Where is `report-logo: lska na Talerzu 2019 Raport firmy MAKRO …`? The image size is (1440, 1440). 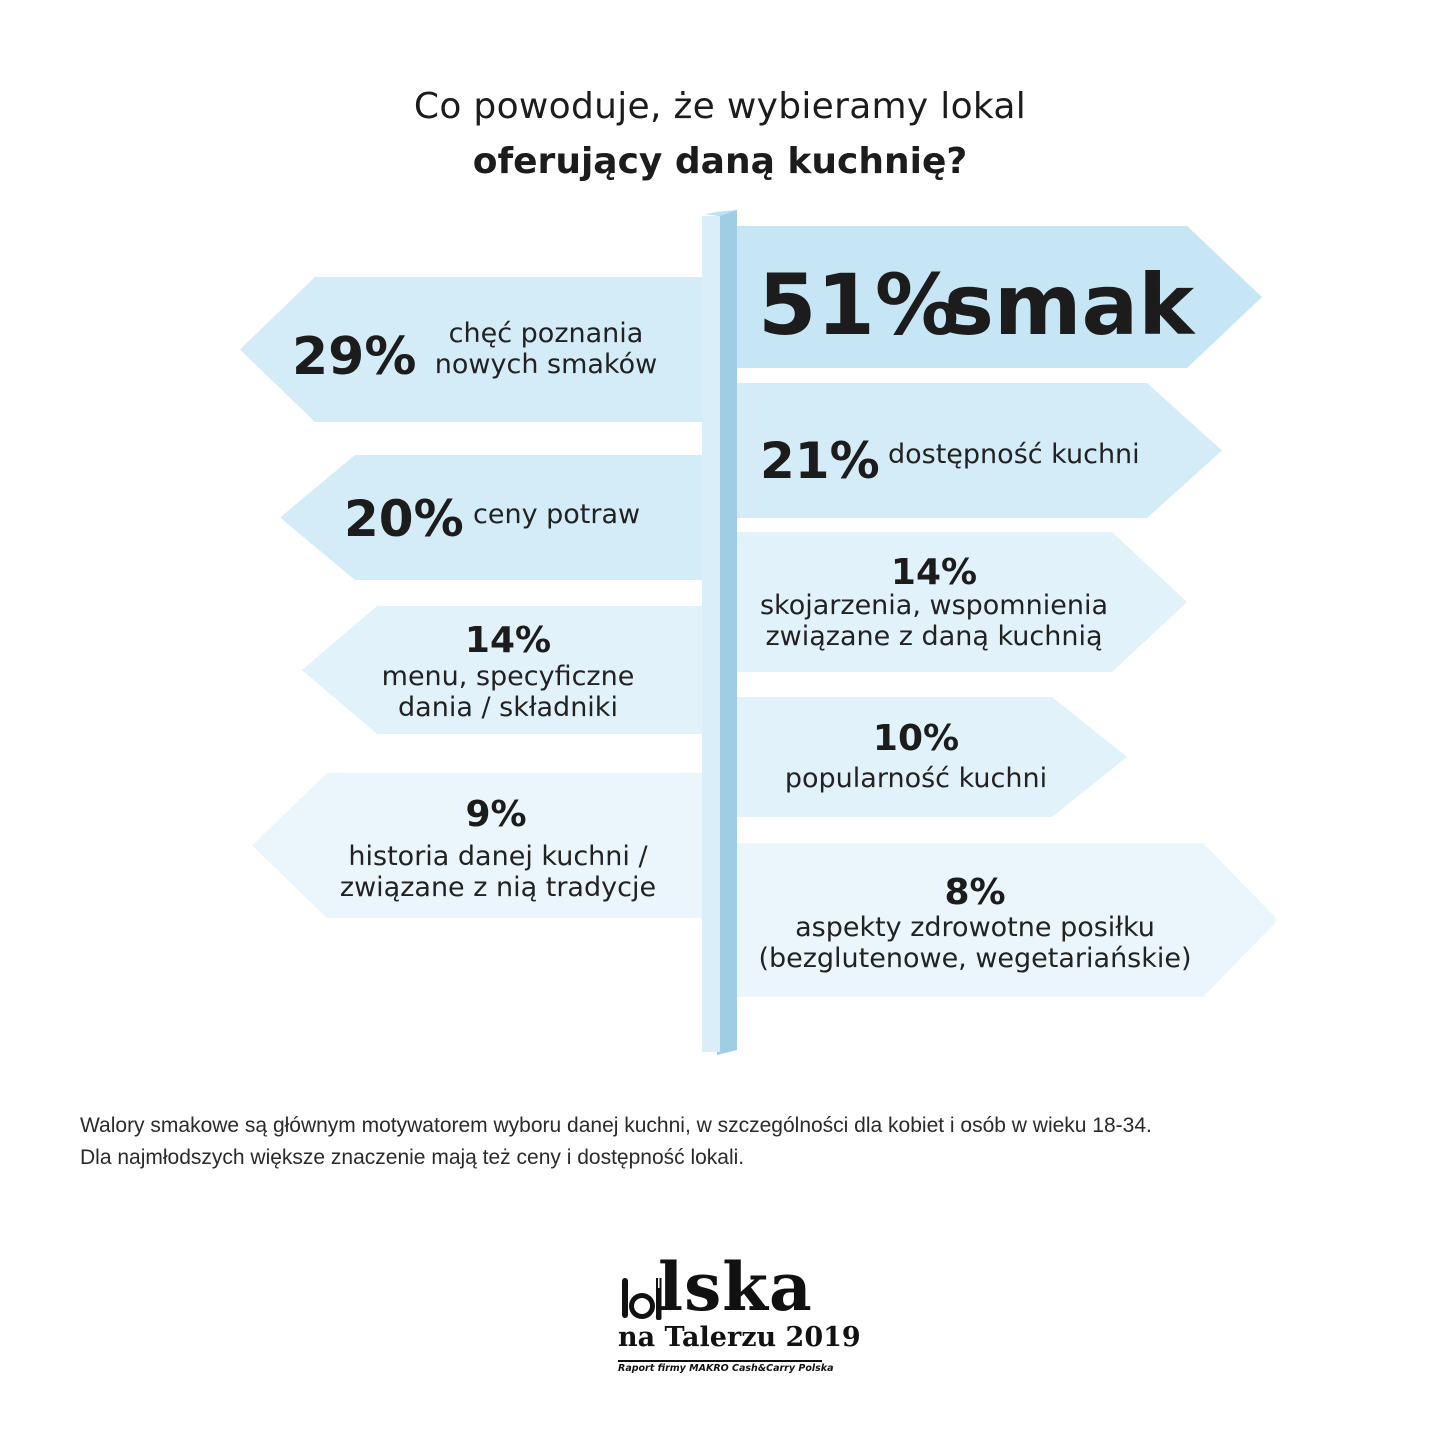
report-logo: lska na Talerzu 2019 Raport firmy MAKRO … is located at coordinates (736, 1315).